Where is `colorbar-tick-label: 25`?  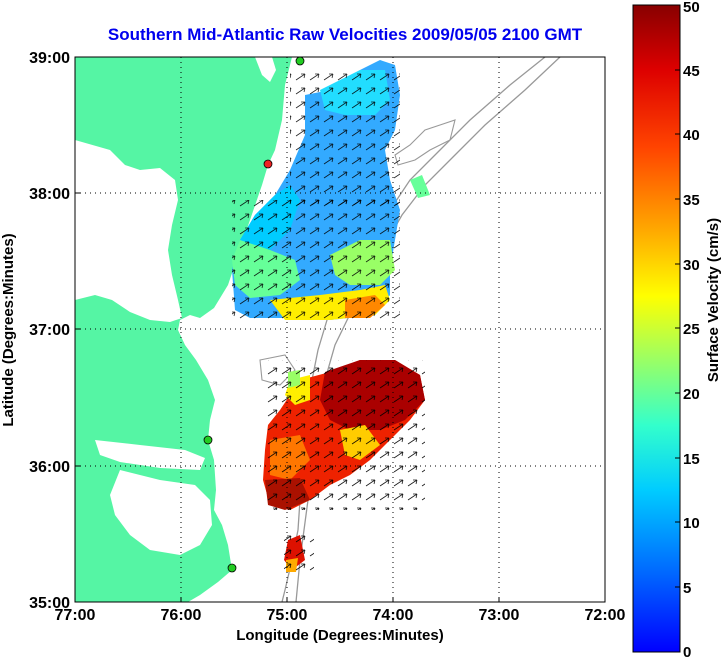
colorbar-tick-label: 25 is located at coordinates (691, 329).